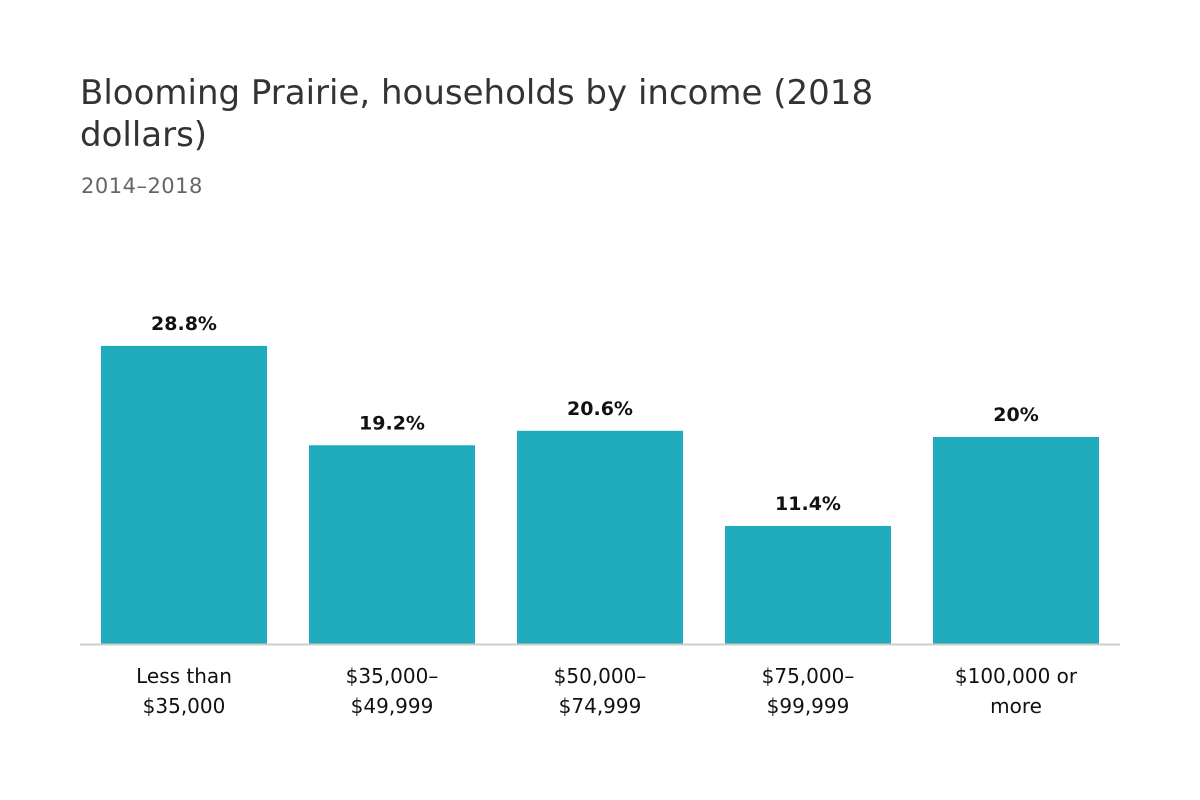  I want to click on bar-value-label: 20%, so click(1015, 415).